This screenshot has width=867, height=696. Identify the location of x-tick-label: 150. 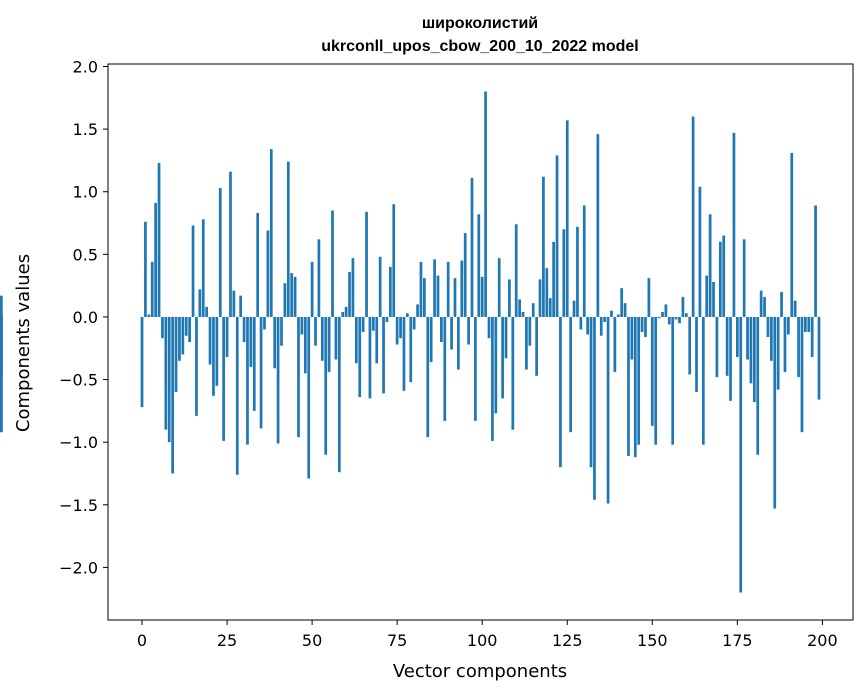
(652, 640).